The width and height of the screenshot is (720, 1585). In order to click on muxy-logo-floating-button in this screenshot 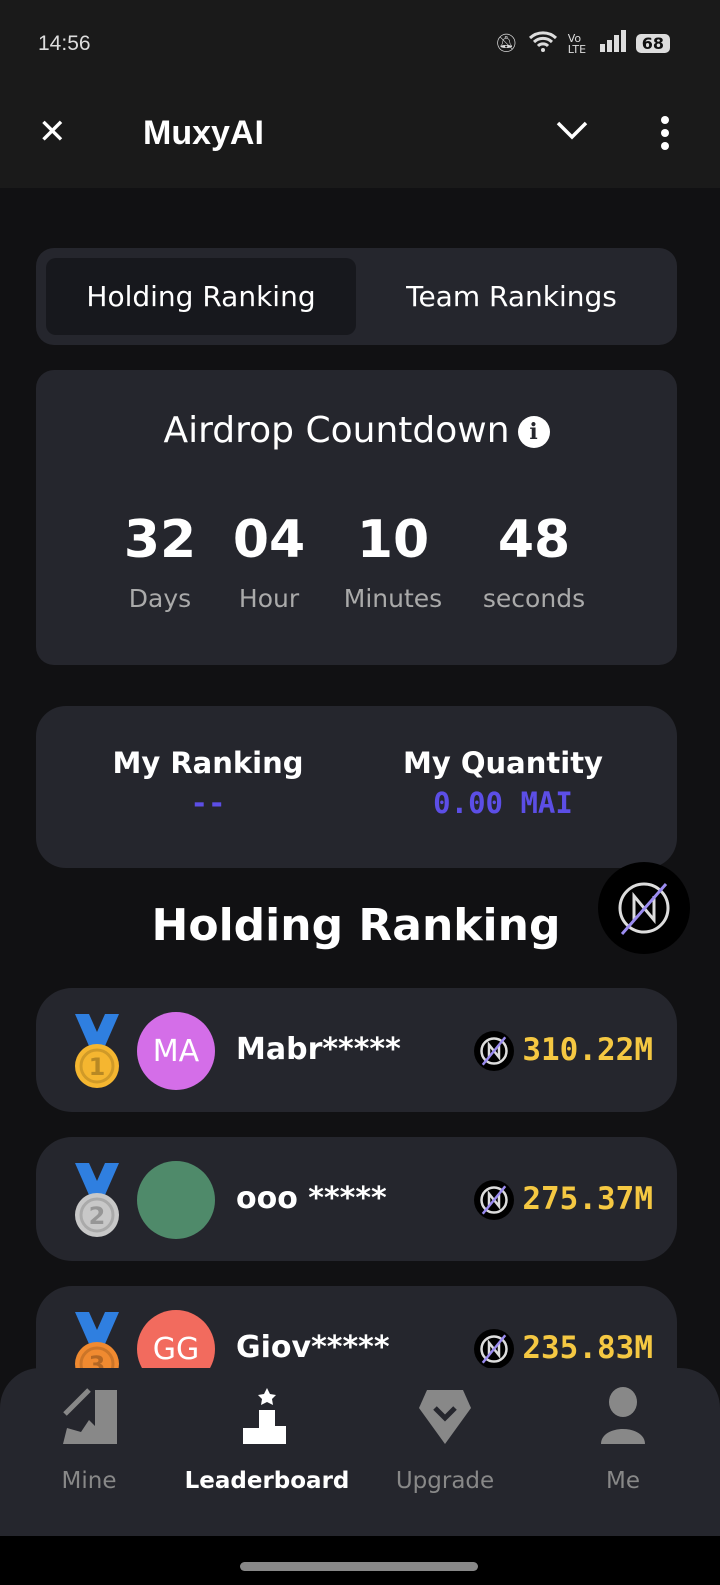, I will do `click(644, 908)`.